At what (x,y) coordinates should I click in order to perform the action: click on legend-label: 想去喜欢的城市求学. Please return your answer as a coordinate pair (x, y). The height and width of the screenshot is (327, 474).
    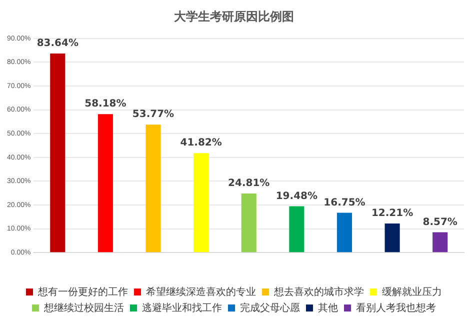
    Looking at the image, I should click on (318, 292).